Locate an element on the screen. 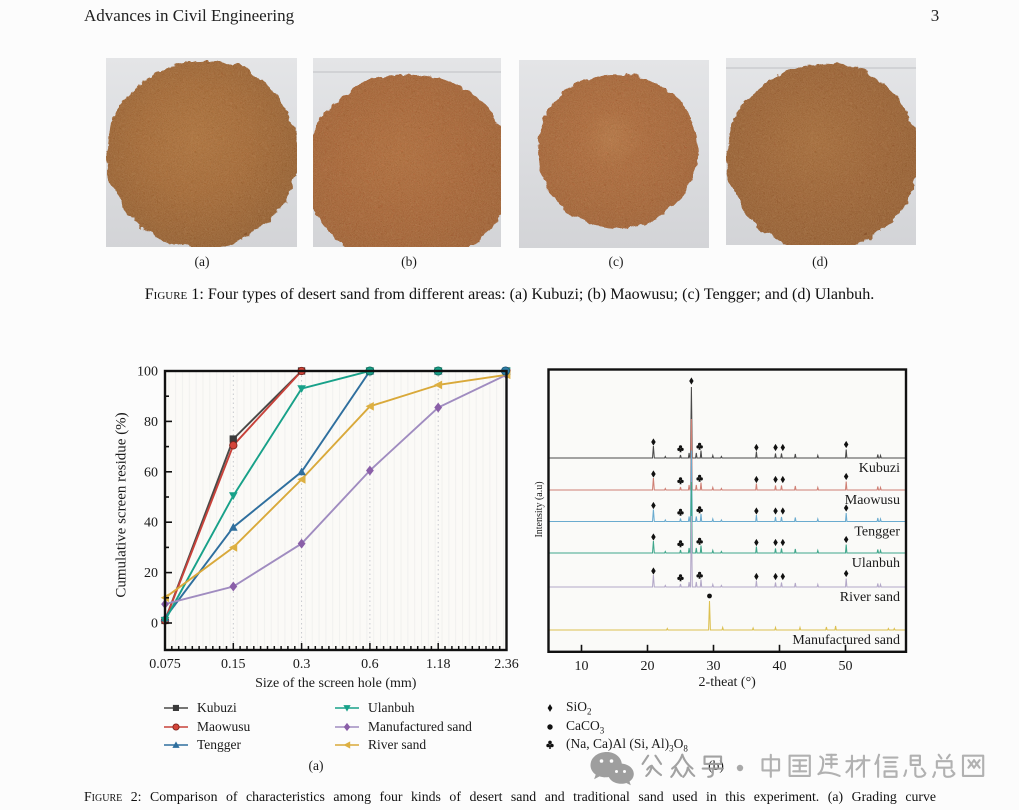 This screenshot has height=810, width=1019. svg-text: 0.075 is located at coordinates (165, 664).